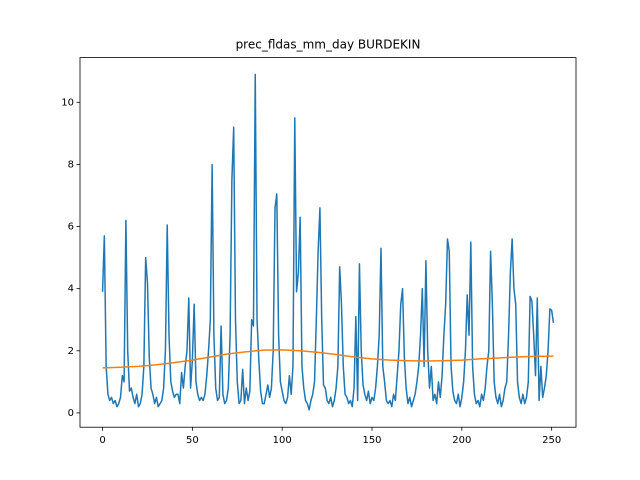  Describe the element at coordinates (328, 45) in the screenshot. I see `chart-title: prec_fldas_mm_day BURDEKIN` at that location.